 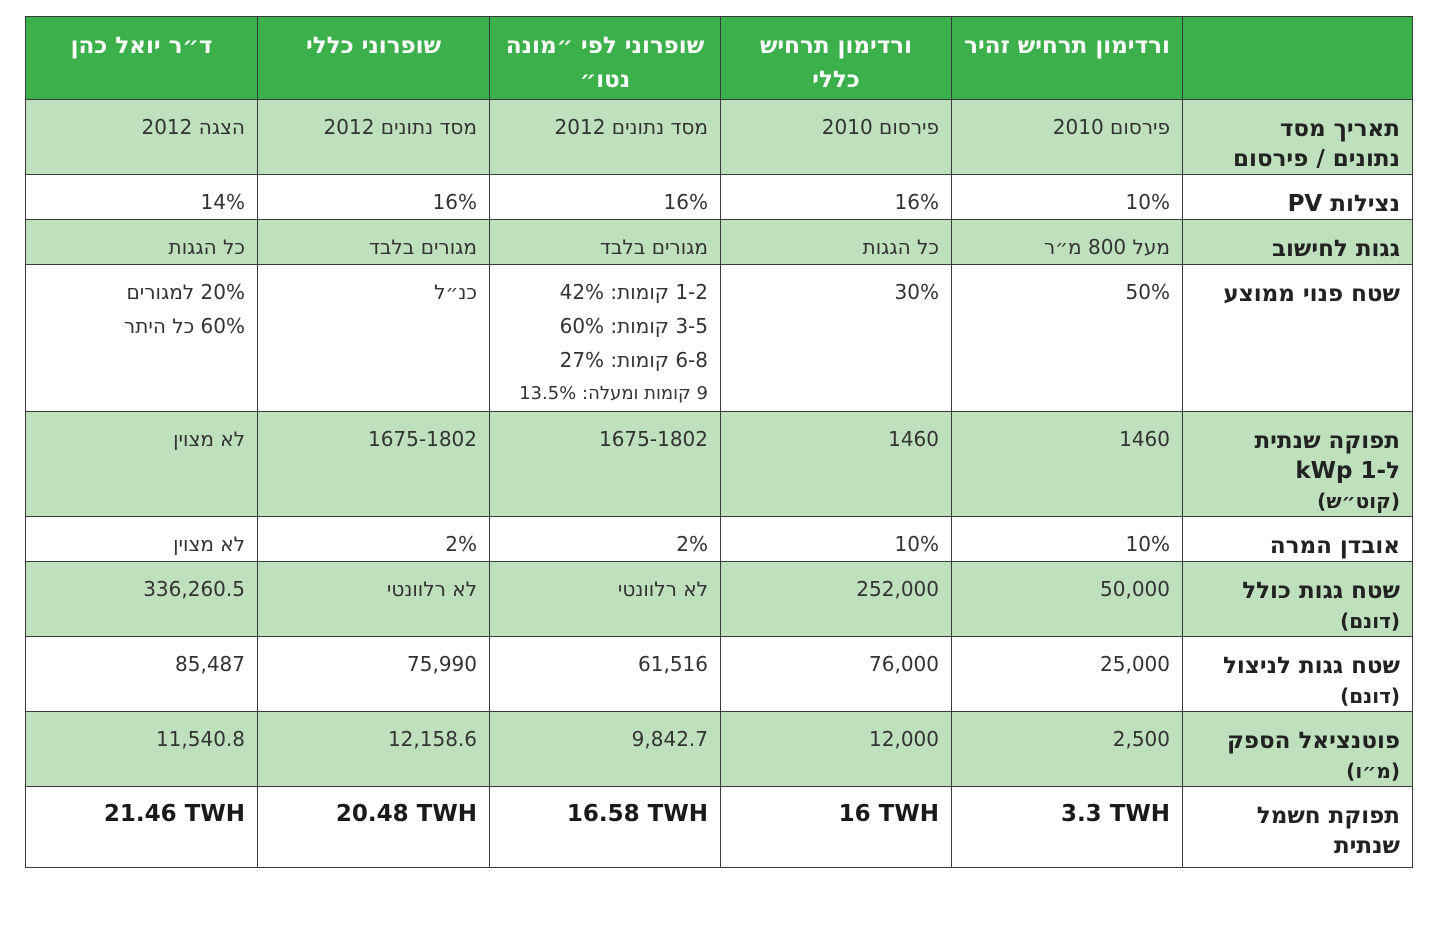 I want to click on table-cell: כנ״ל, so click(x=373, y=338).